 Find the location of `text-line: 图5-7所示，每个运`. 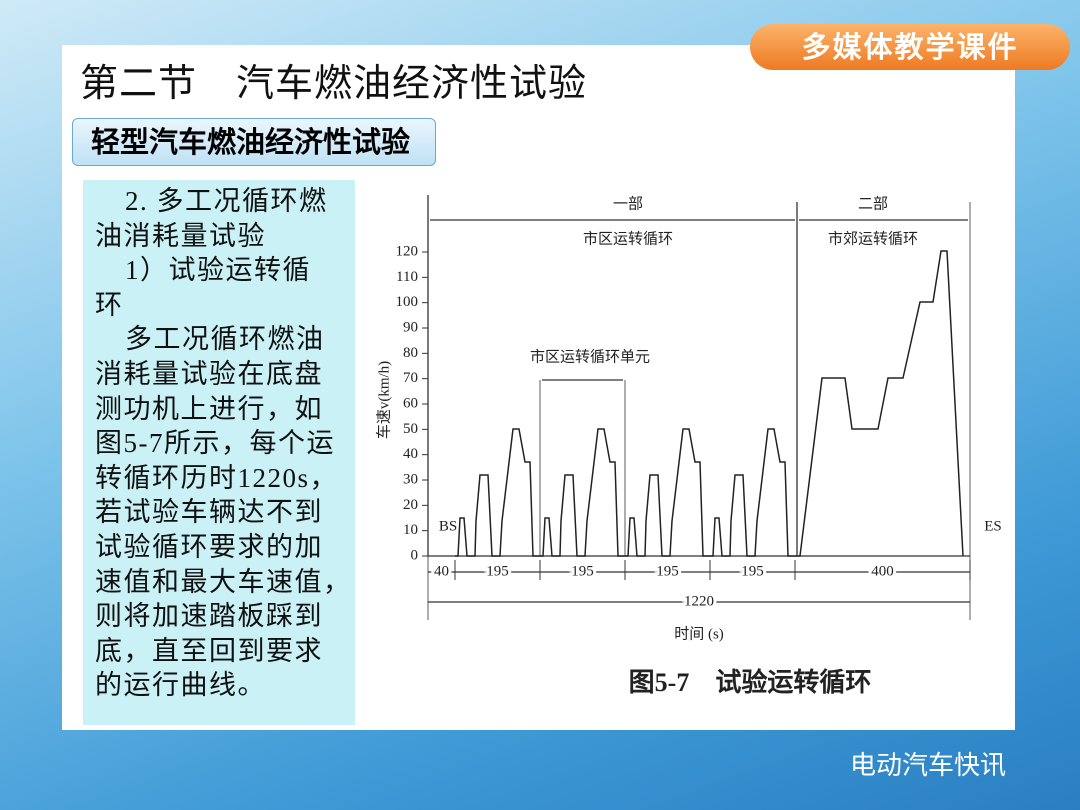

text-line: 图5-7所示，每个运 is located at coordinates (215, 443).